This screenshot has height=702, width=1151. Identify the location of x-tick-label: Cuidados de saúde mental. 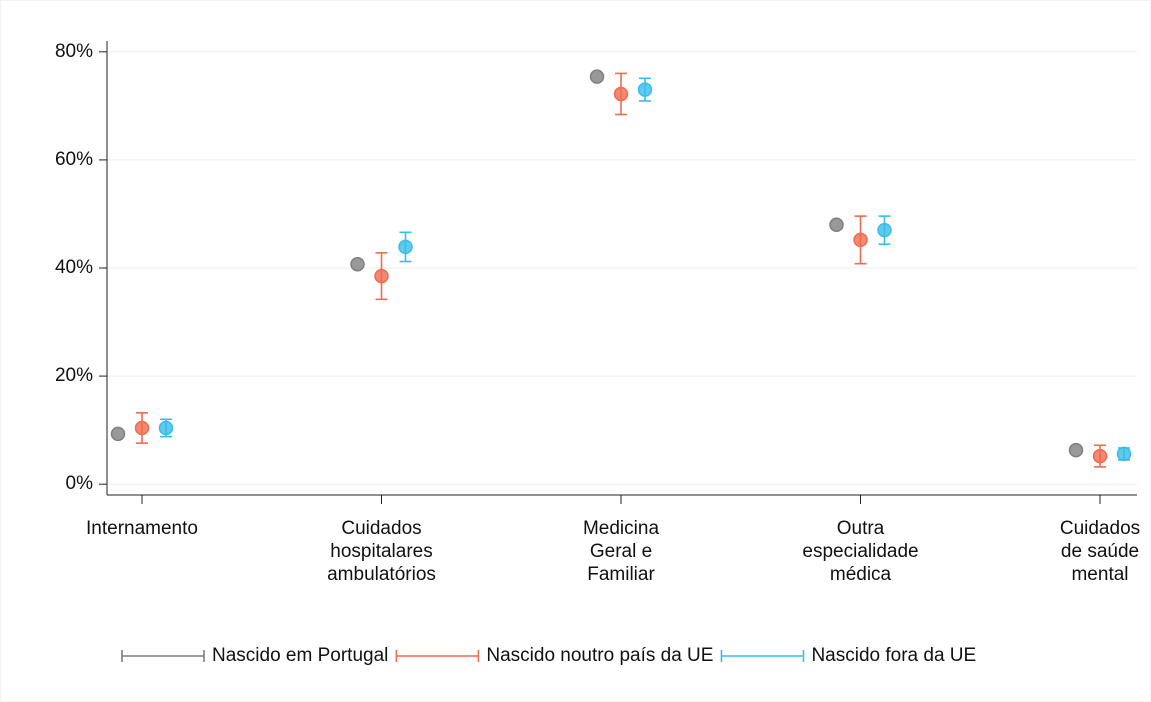
(1100, 551).